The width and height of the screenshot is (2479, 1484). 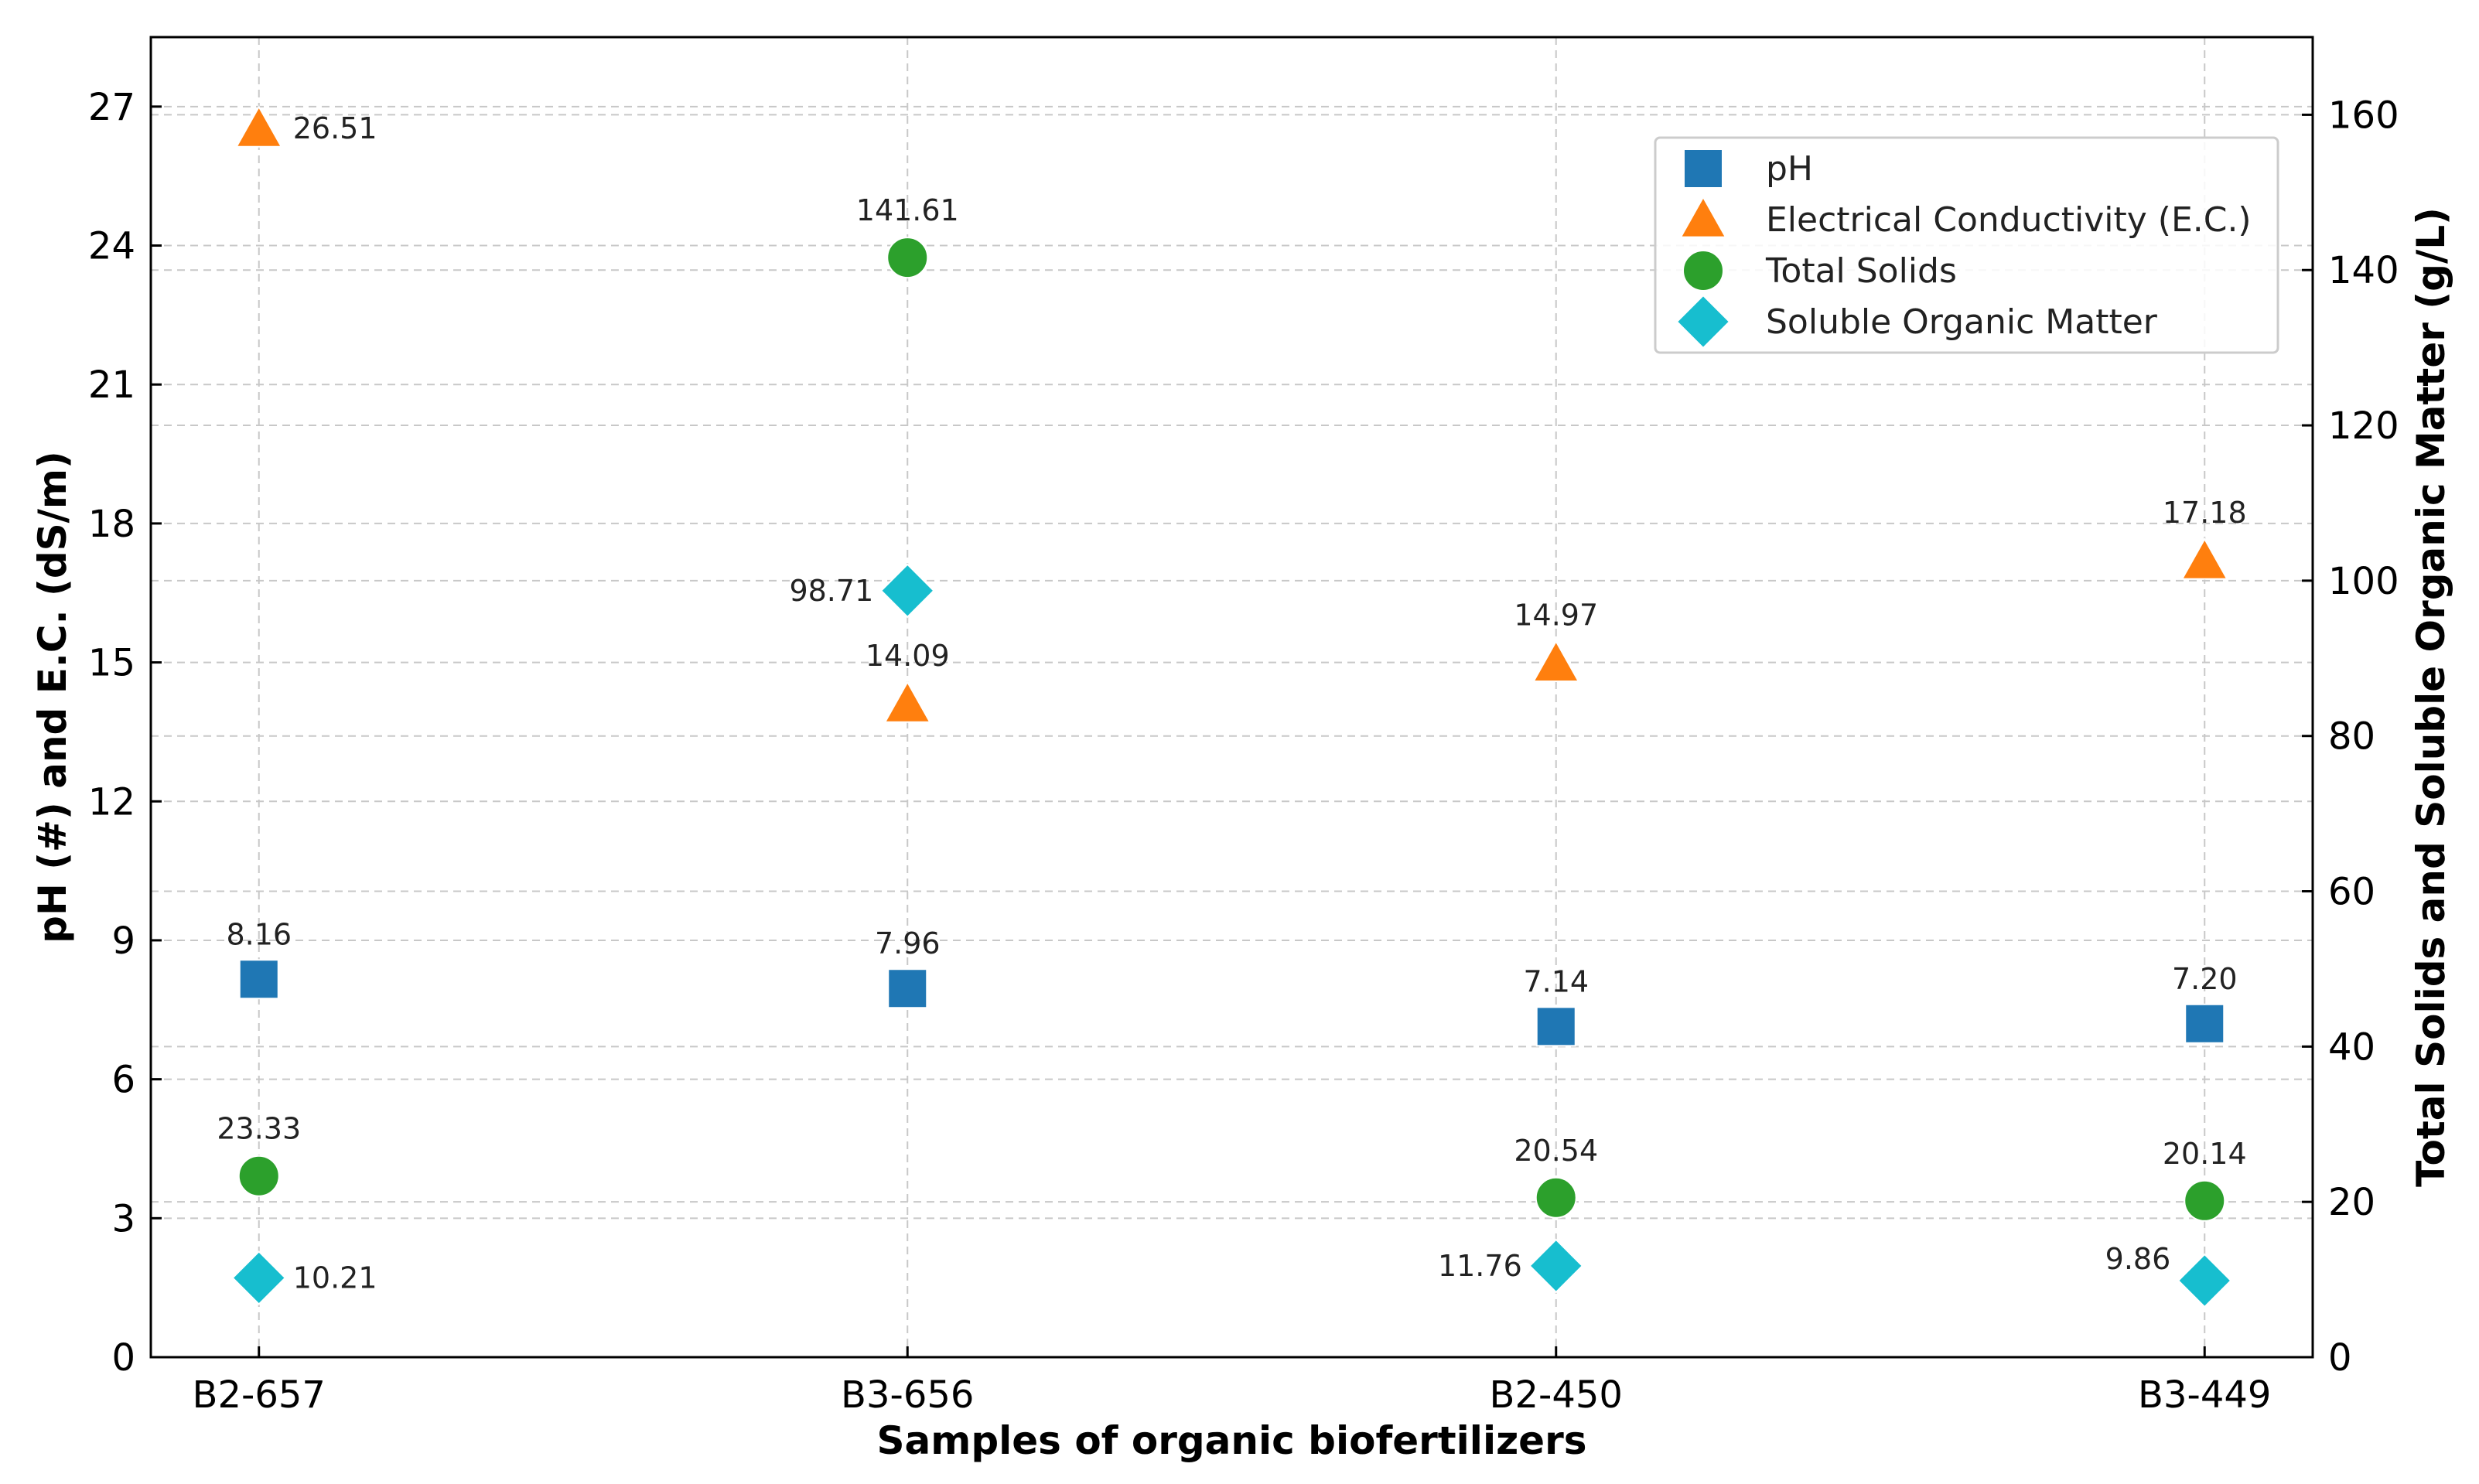 I want to click on left-y-axis-title: pH (#) and E.C. (dS/m), so click(x=52, y=697).